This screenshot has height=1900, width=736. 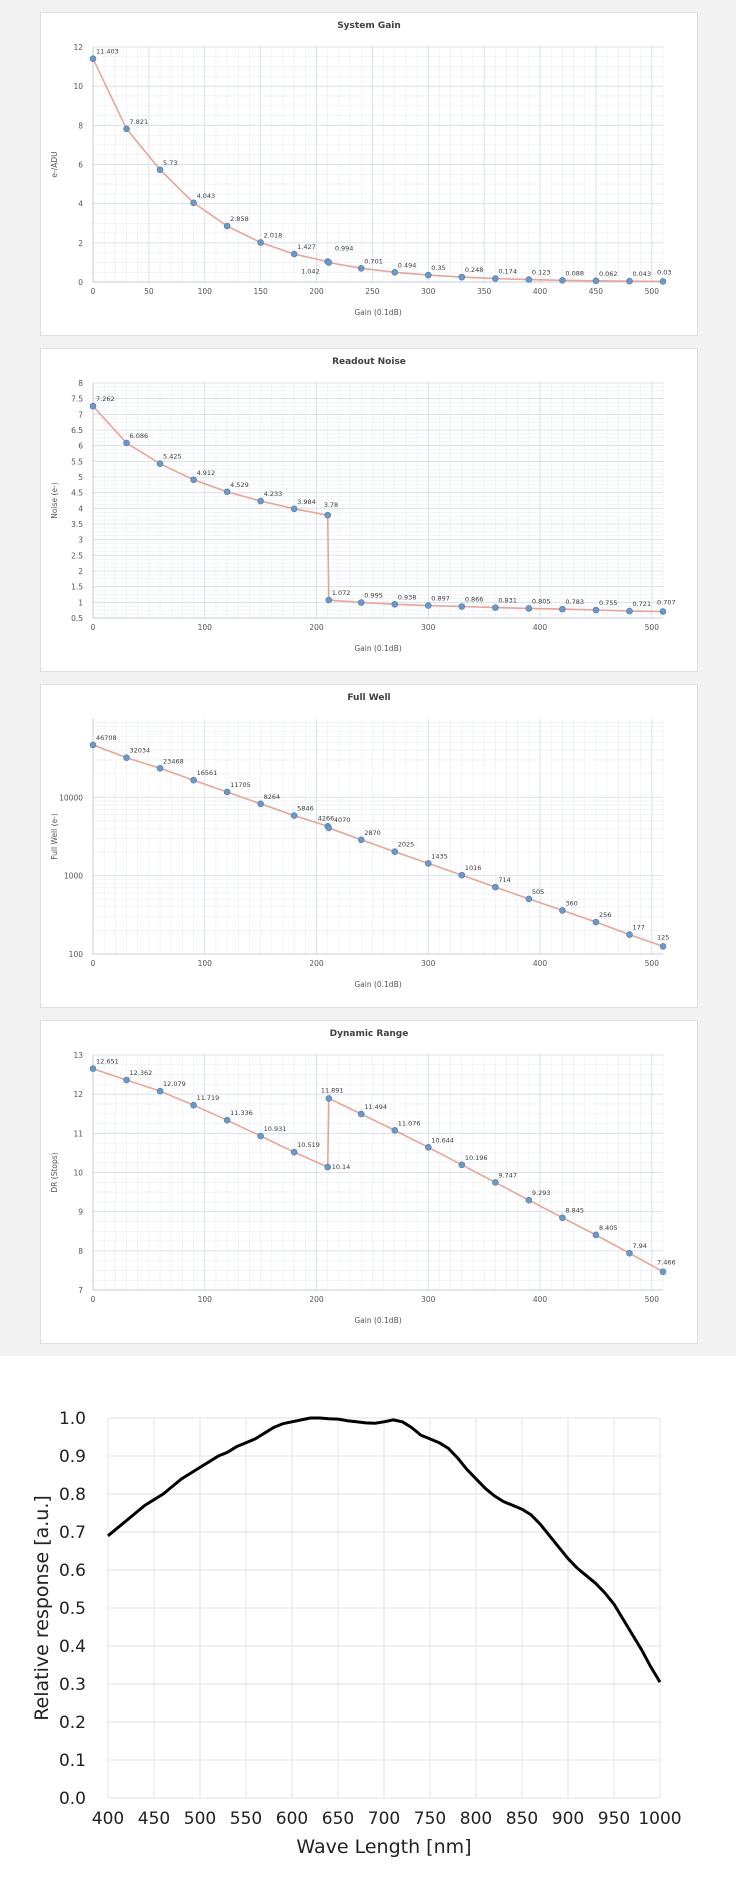 What do you see at coordinates (440, 599) in the screenshot?
I see `data-label: 0.897` at bounding box center [440, 599].